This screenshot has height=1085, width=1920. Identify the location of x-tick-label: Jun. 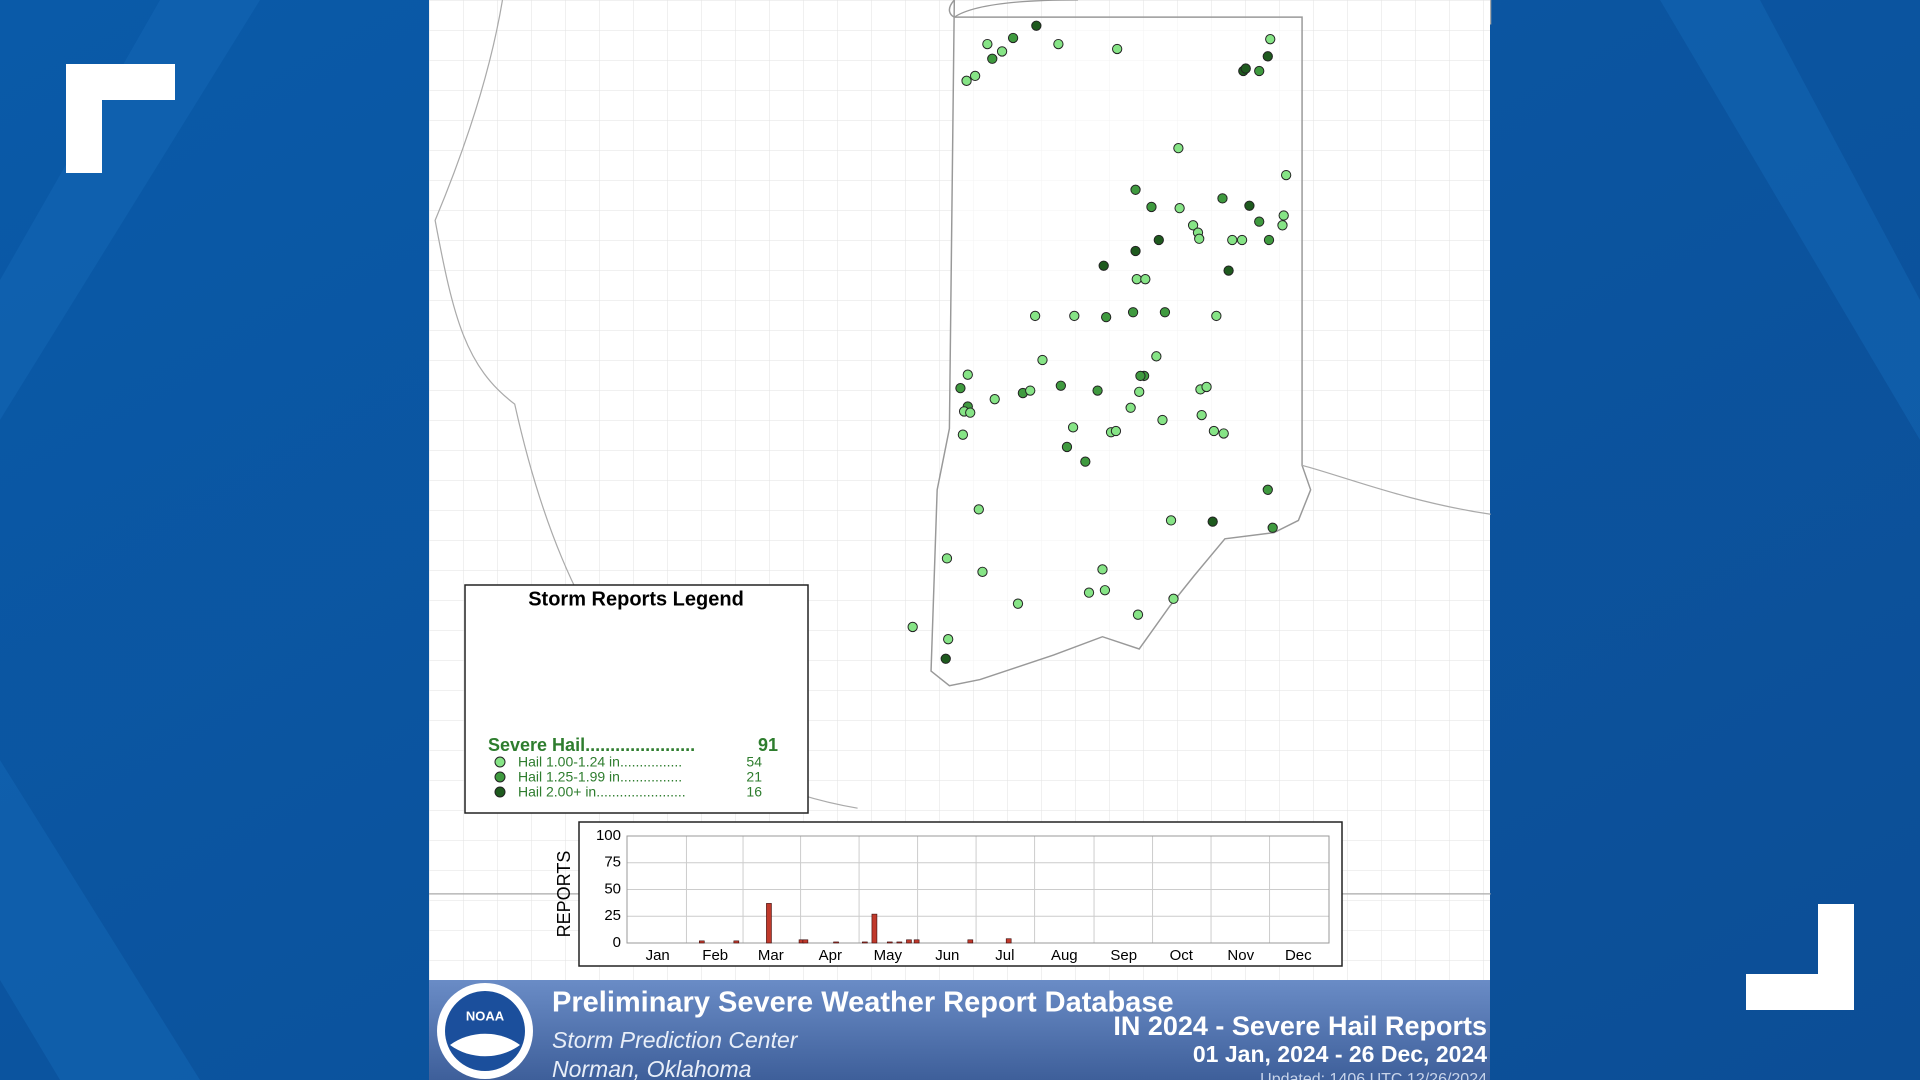
(947, 955).